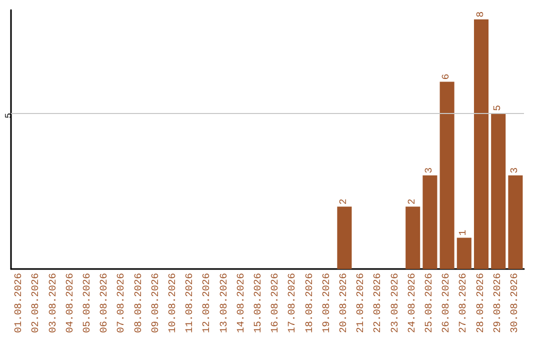  Describe the element at coordinates (396, 303) in the screenshot. I see `x-tick-label: 23.08.2026` at that location.